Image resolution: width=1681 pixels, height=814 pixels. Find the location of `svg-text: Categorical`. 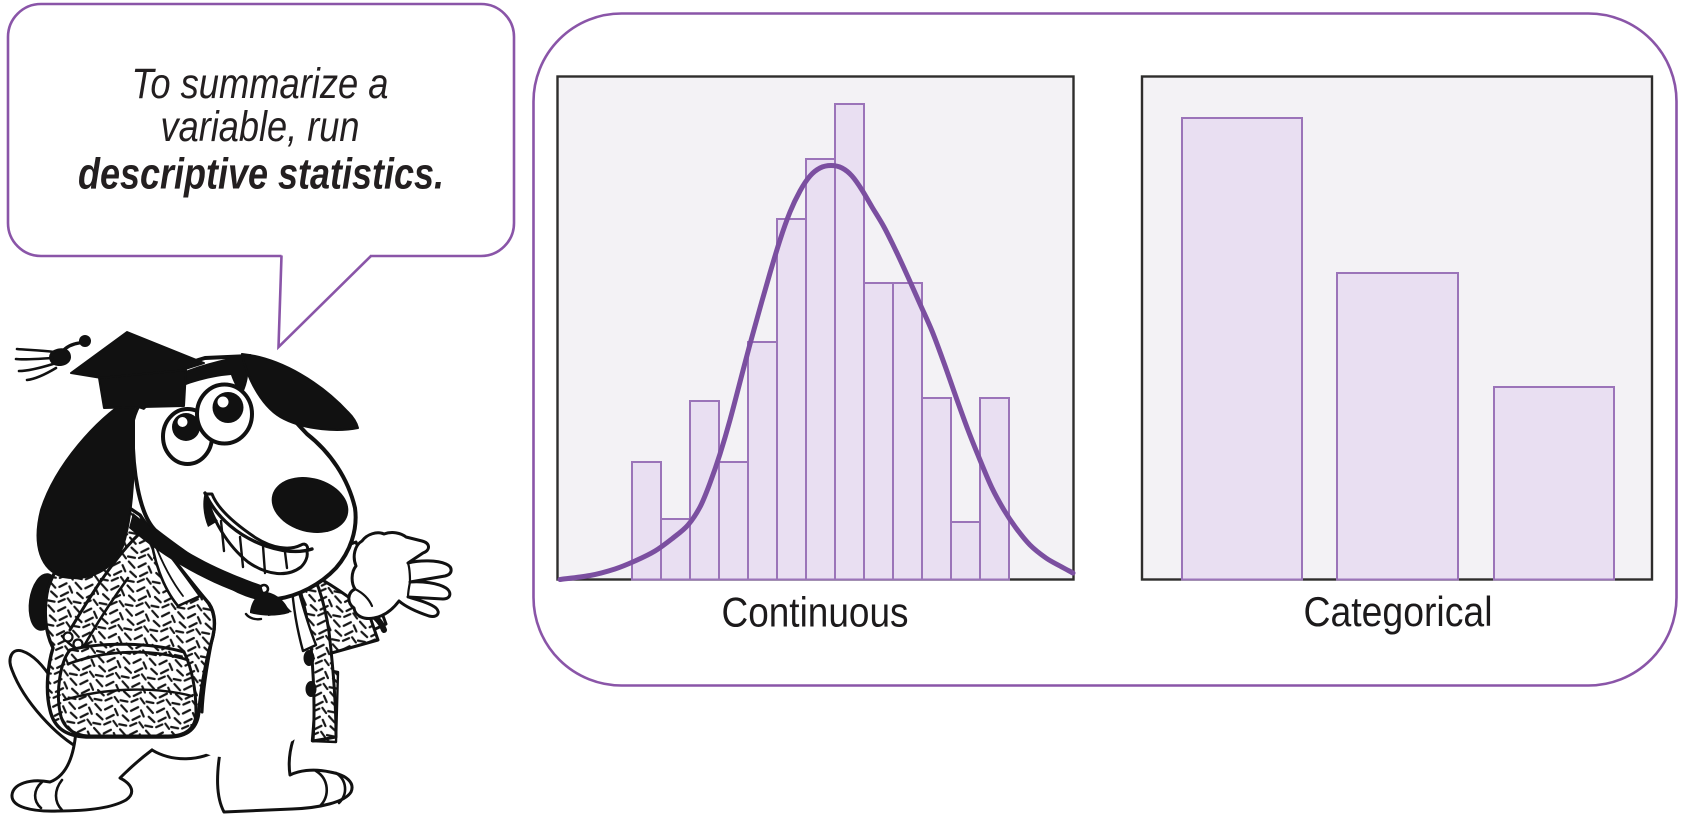

svg-text: Categorical is located at coordinates (1398, 611).